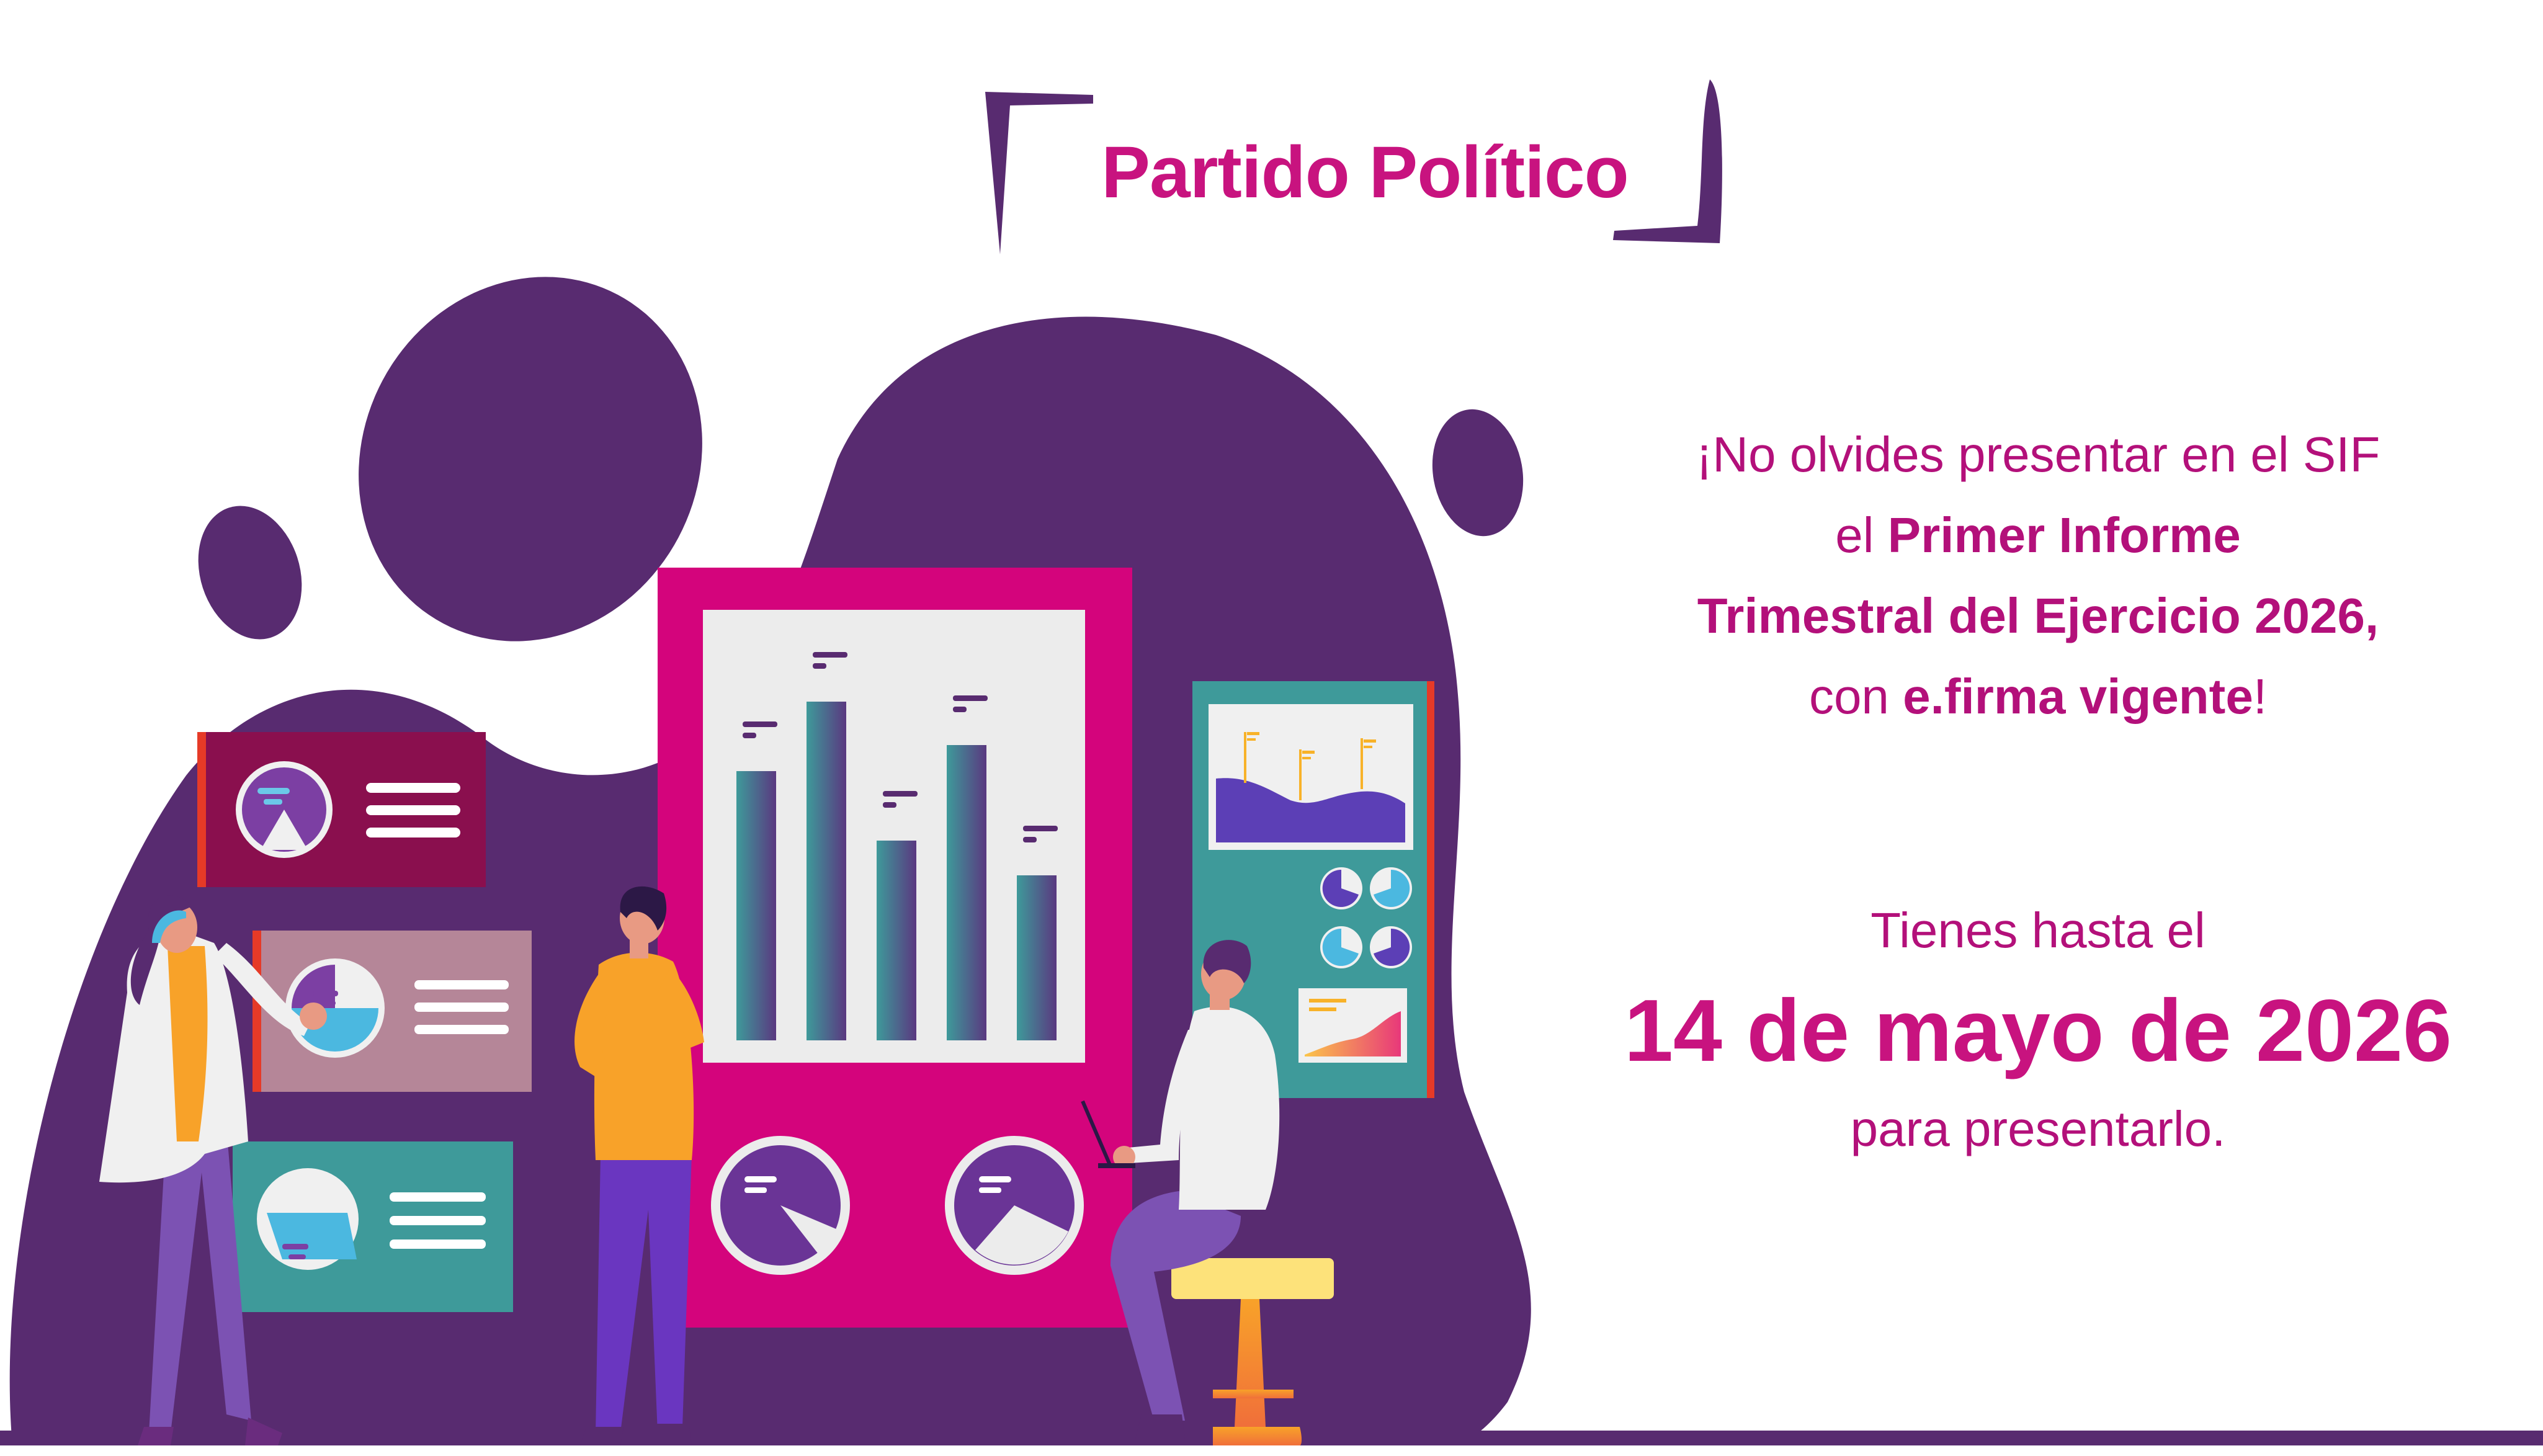  I want to click on efirma-label: e.firma vigente, so click(2078, 696).